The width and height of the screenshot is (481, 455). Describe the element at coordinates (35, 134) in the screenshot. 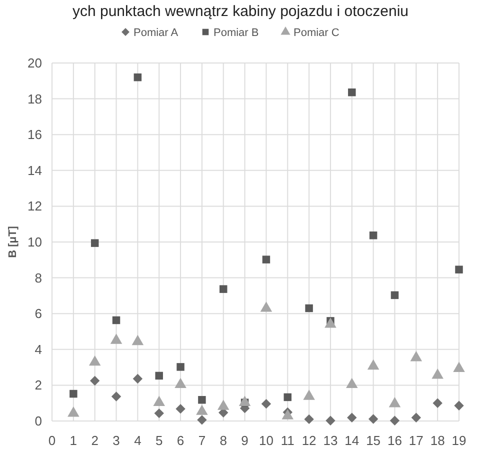

I see `y-tick-label: 16` at that location.